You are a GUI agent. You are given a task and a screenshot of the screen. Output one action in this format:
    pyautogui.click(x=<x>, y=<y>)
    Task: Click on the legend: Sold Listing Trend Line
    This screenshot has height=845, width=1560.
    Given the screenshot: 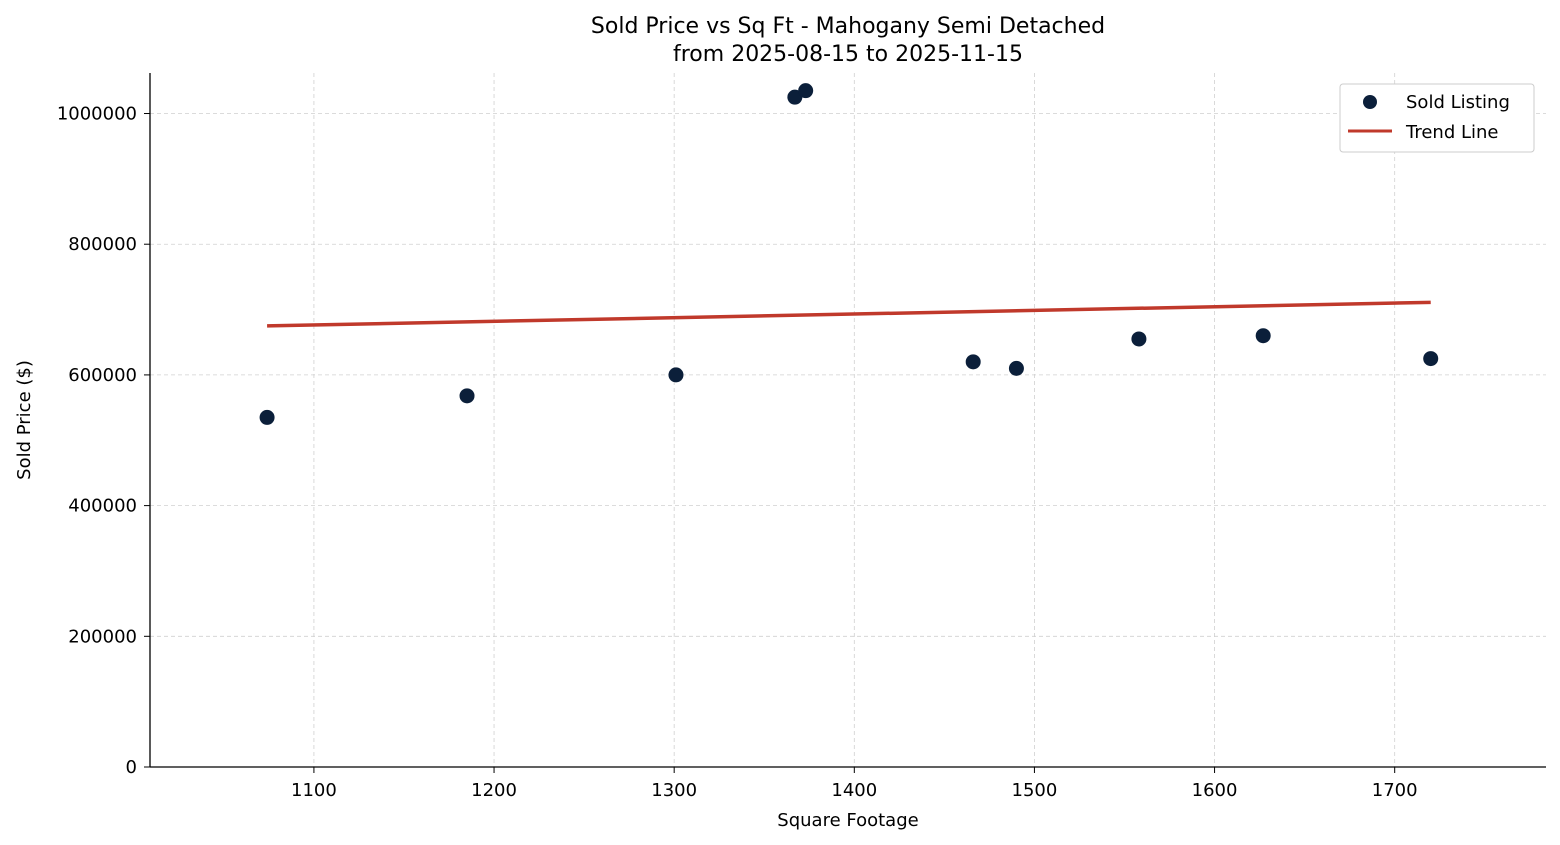 What is the action you would take?
    pyautogui.click(x=1437, y=118)
    